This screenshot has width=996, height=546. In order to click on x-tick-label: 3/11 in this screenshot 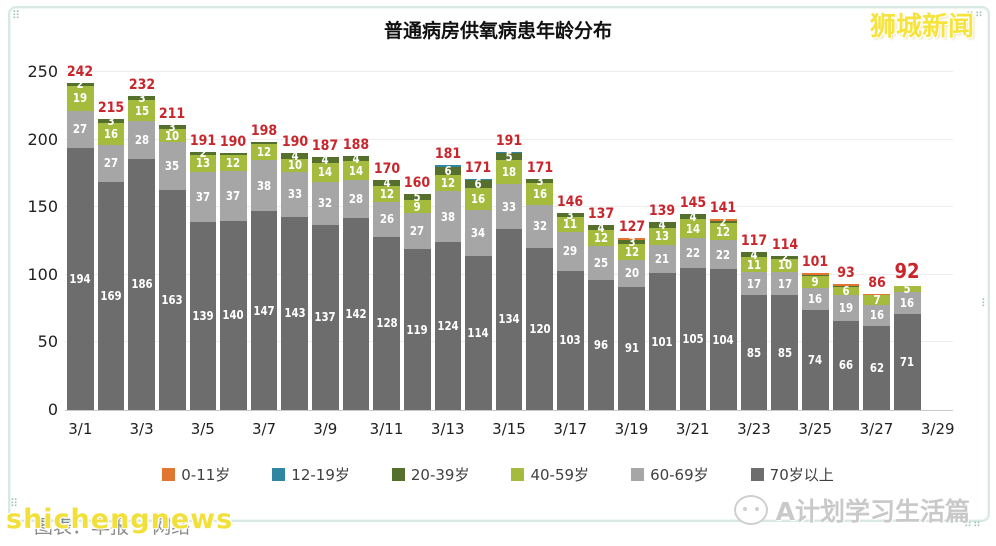, I will do `click(386, 429)`.